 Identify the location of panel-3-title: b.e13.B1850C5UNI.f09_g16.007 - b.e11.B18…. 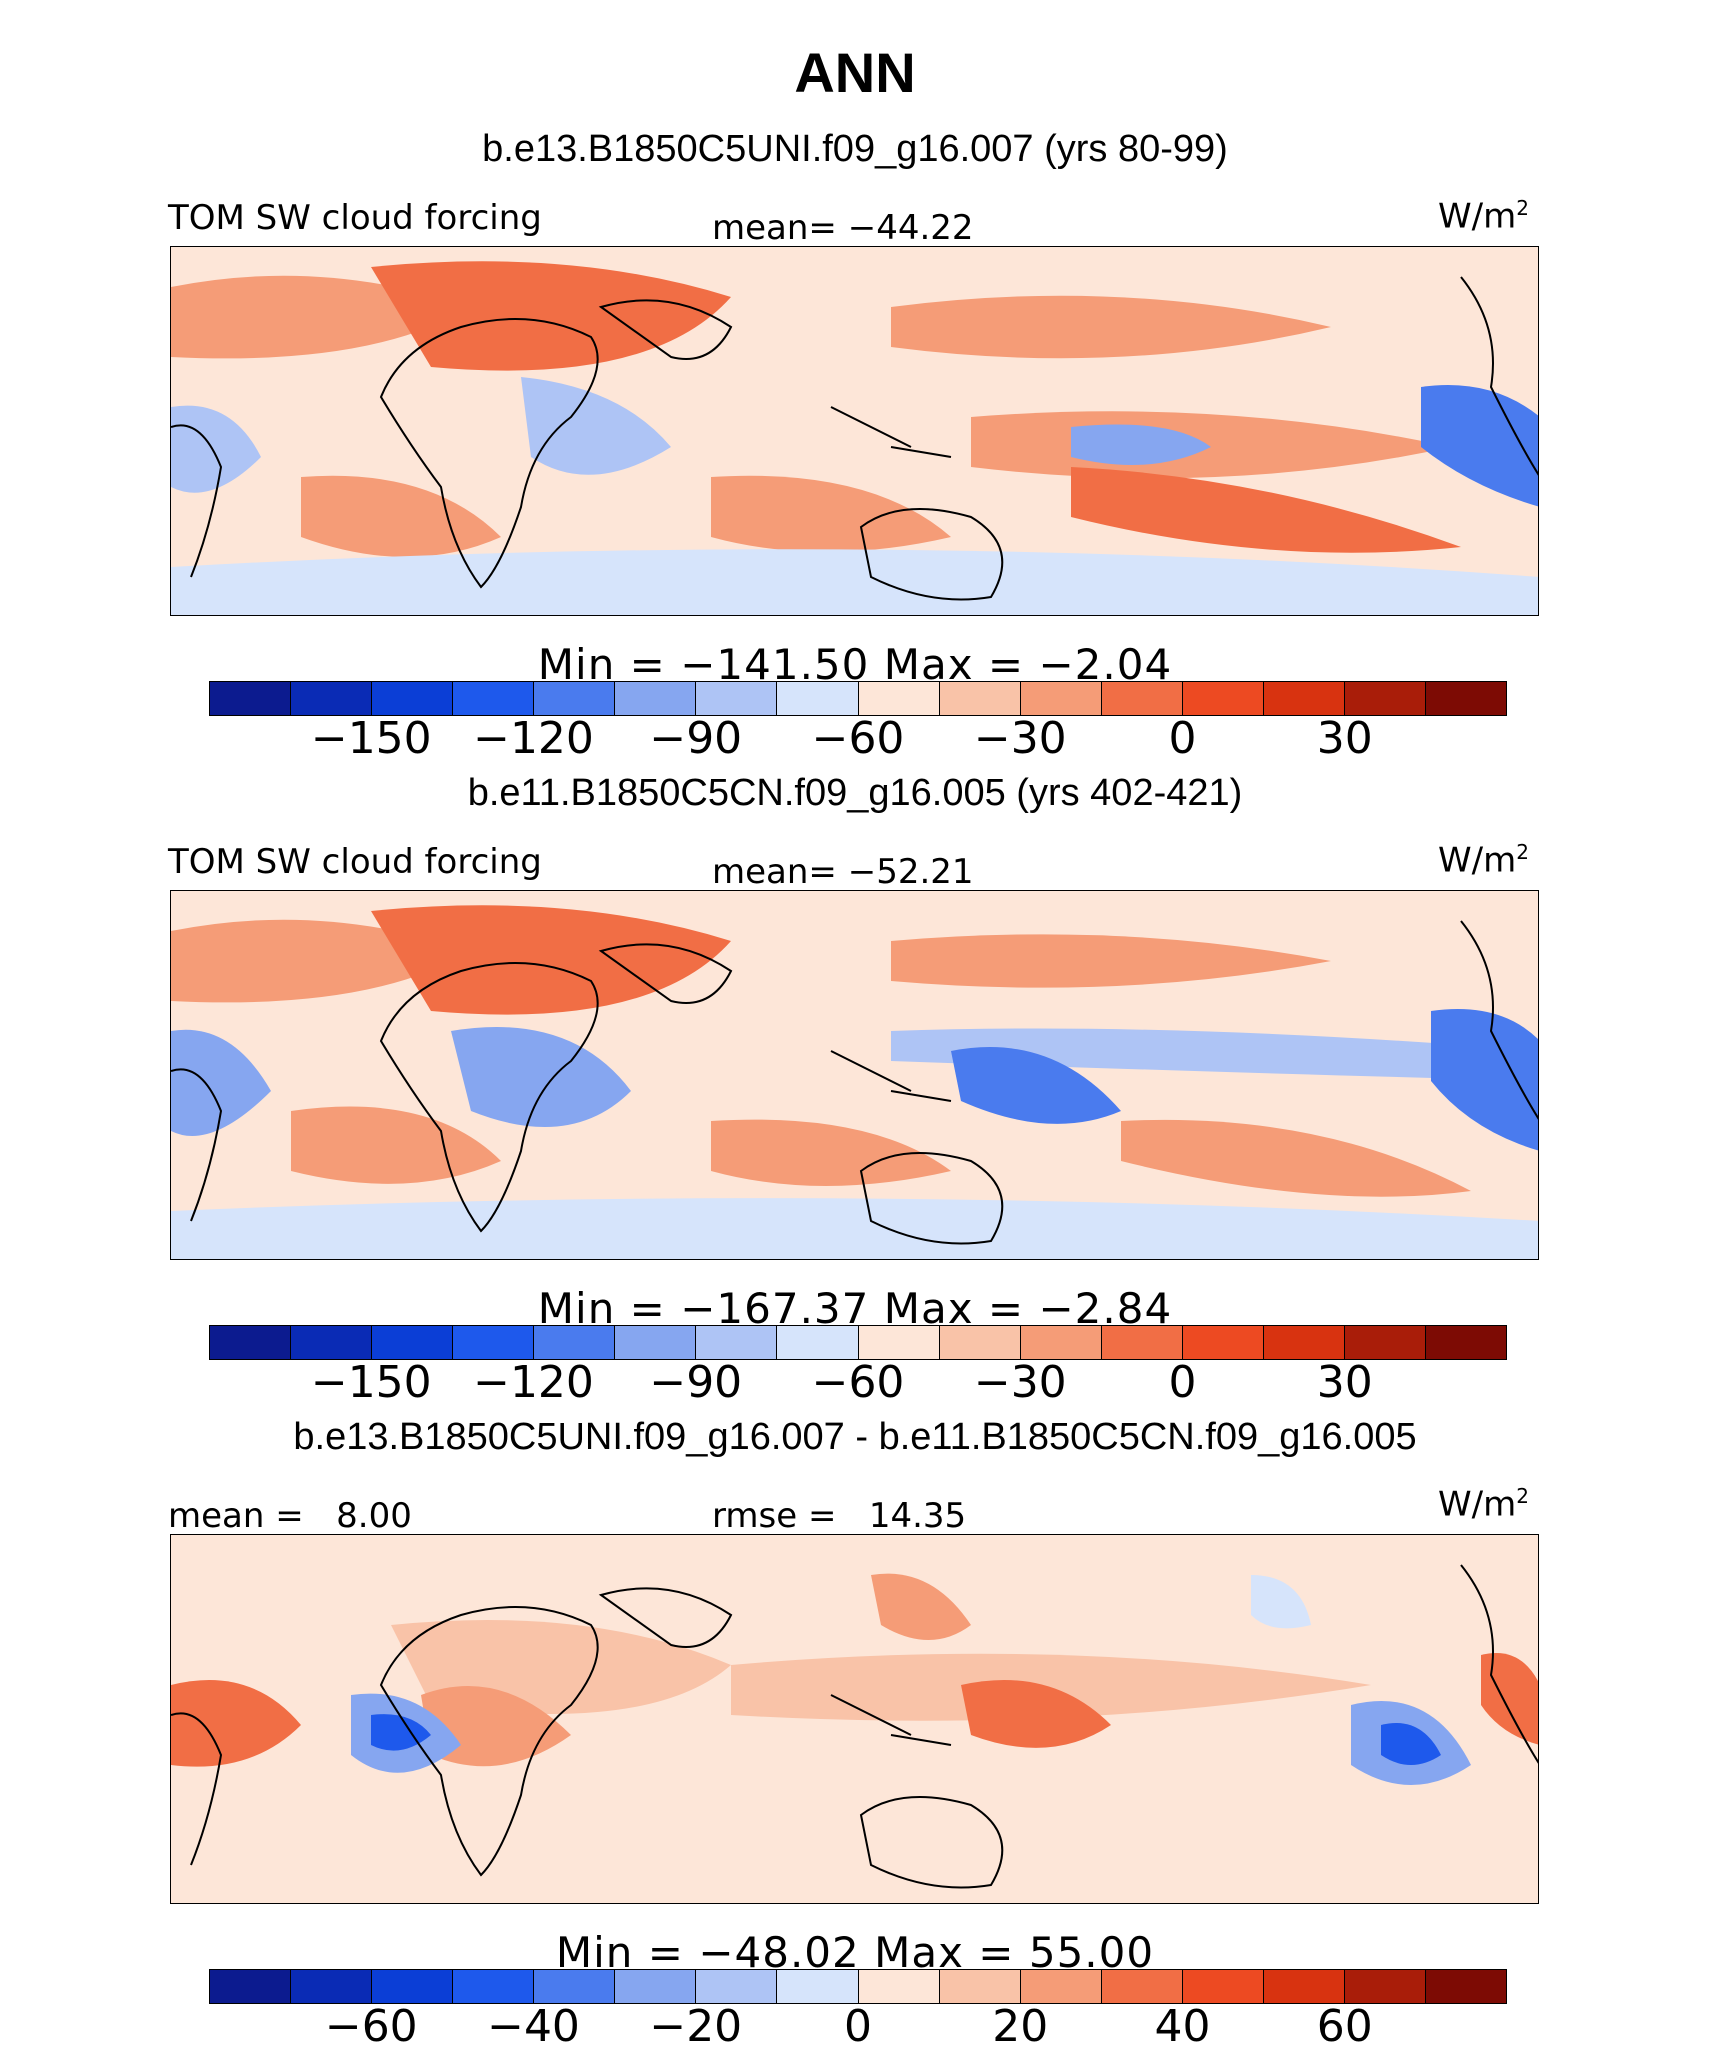
(855, 1437).